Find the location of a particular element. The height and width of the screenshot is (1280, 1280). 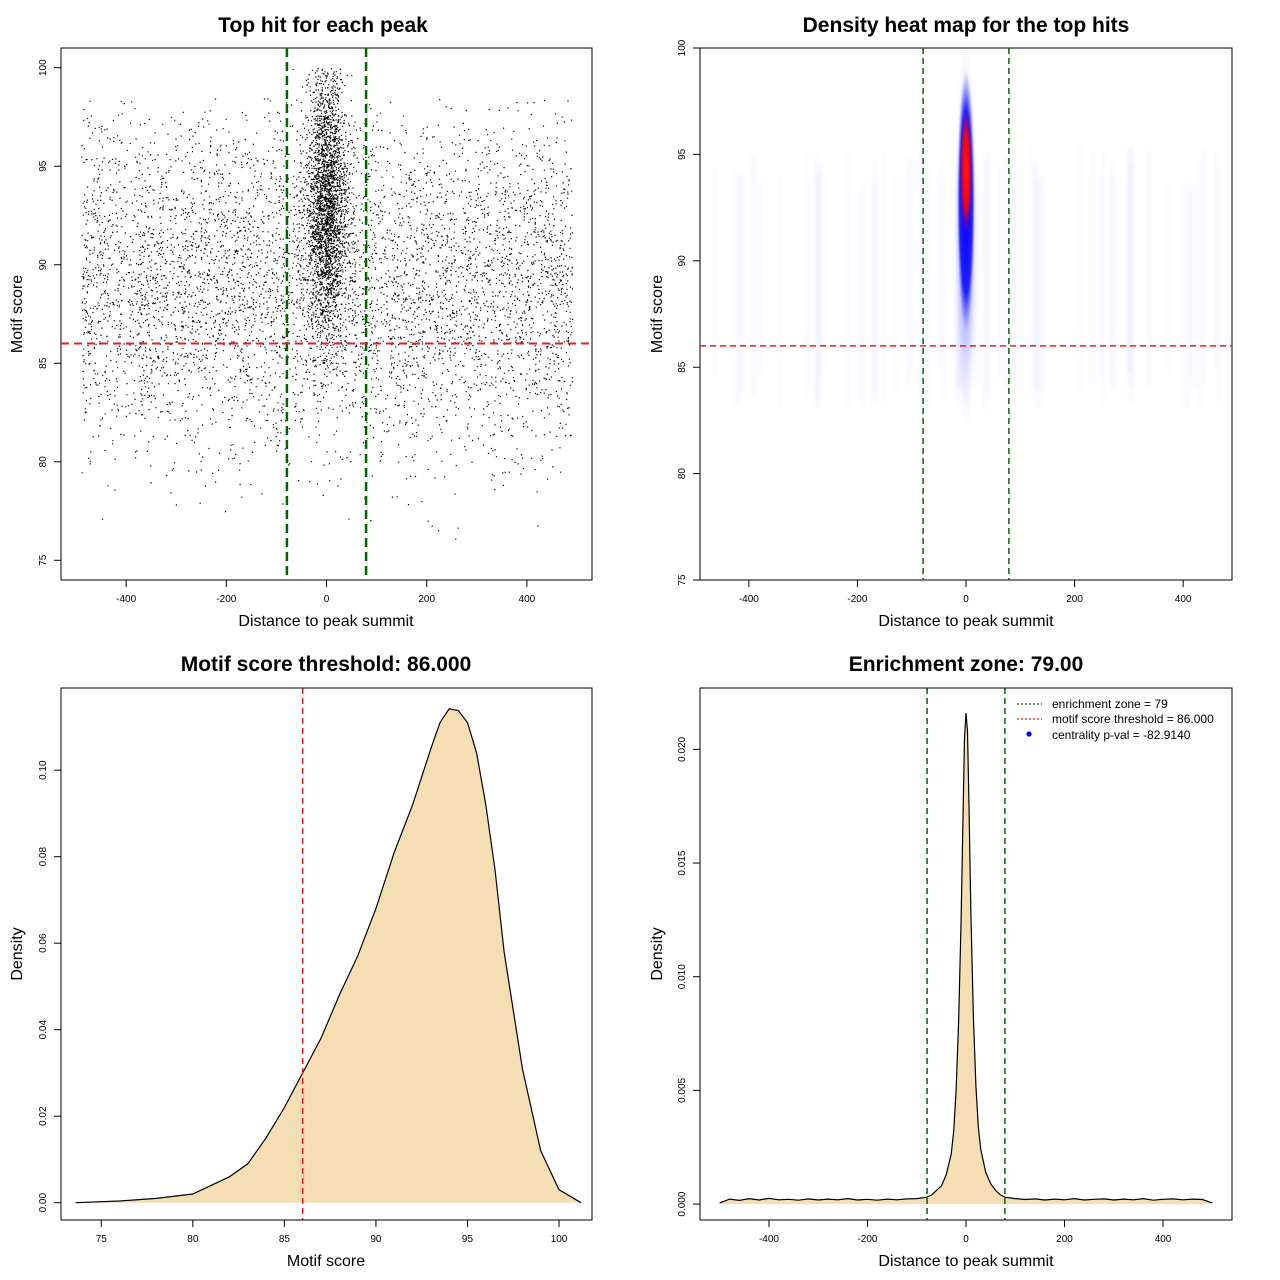

heat-red-peak is located at coordinates (966, 171).